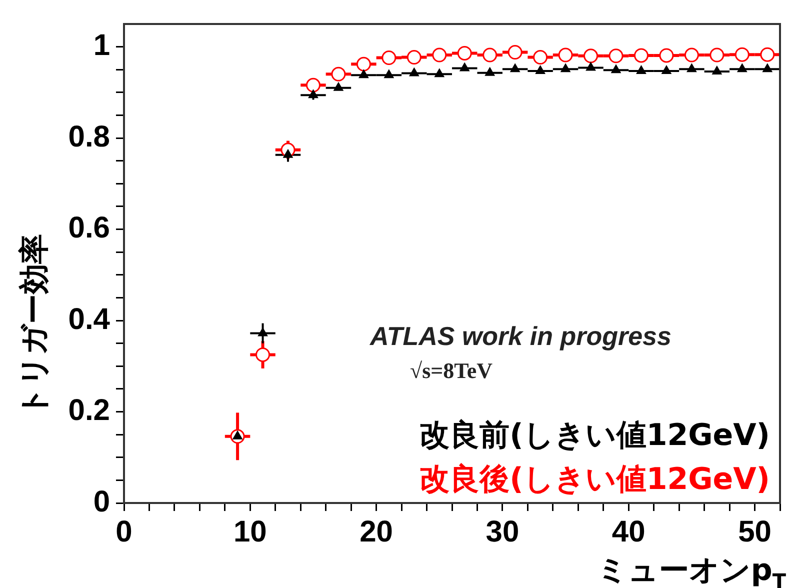  Describe the element at coordinates (89, 228) in the screenshot. I see `y-tick-label: 0.6` at that location.